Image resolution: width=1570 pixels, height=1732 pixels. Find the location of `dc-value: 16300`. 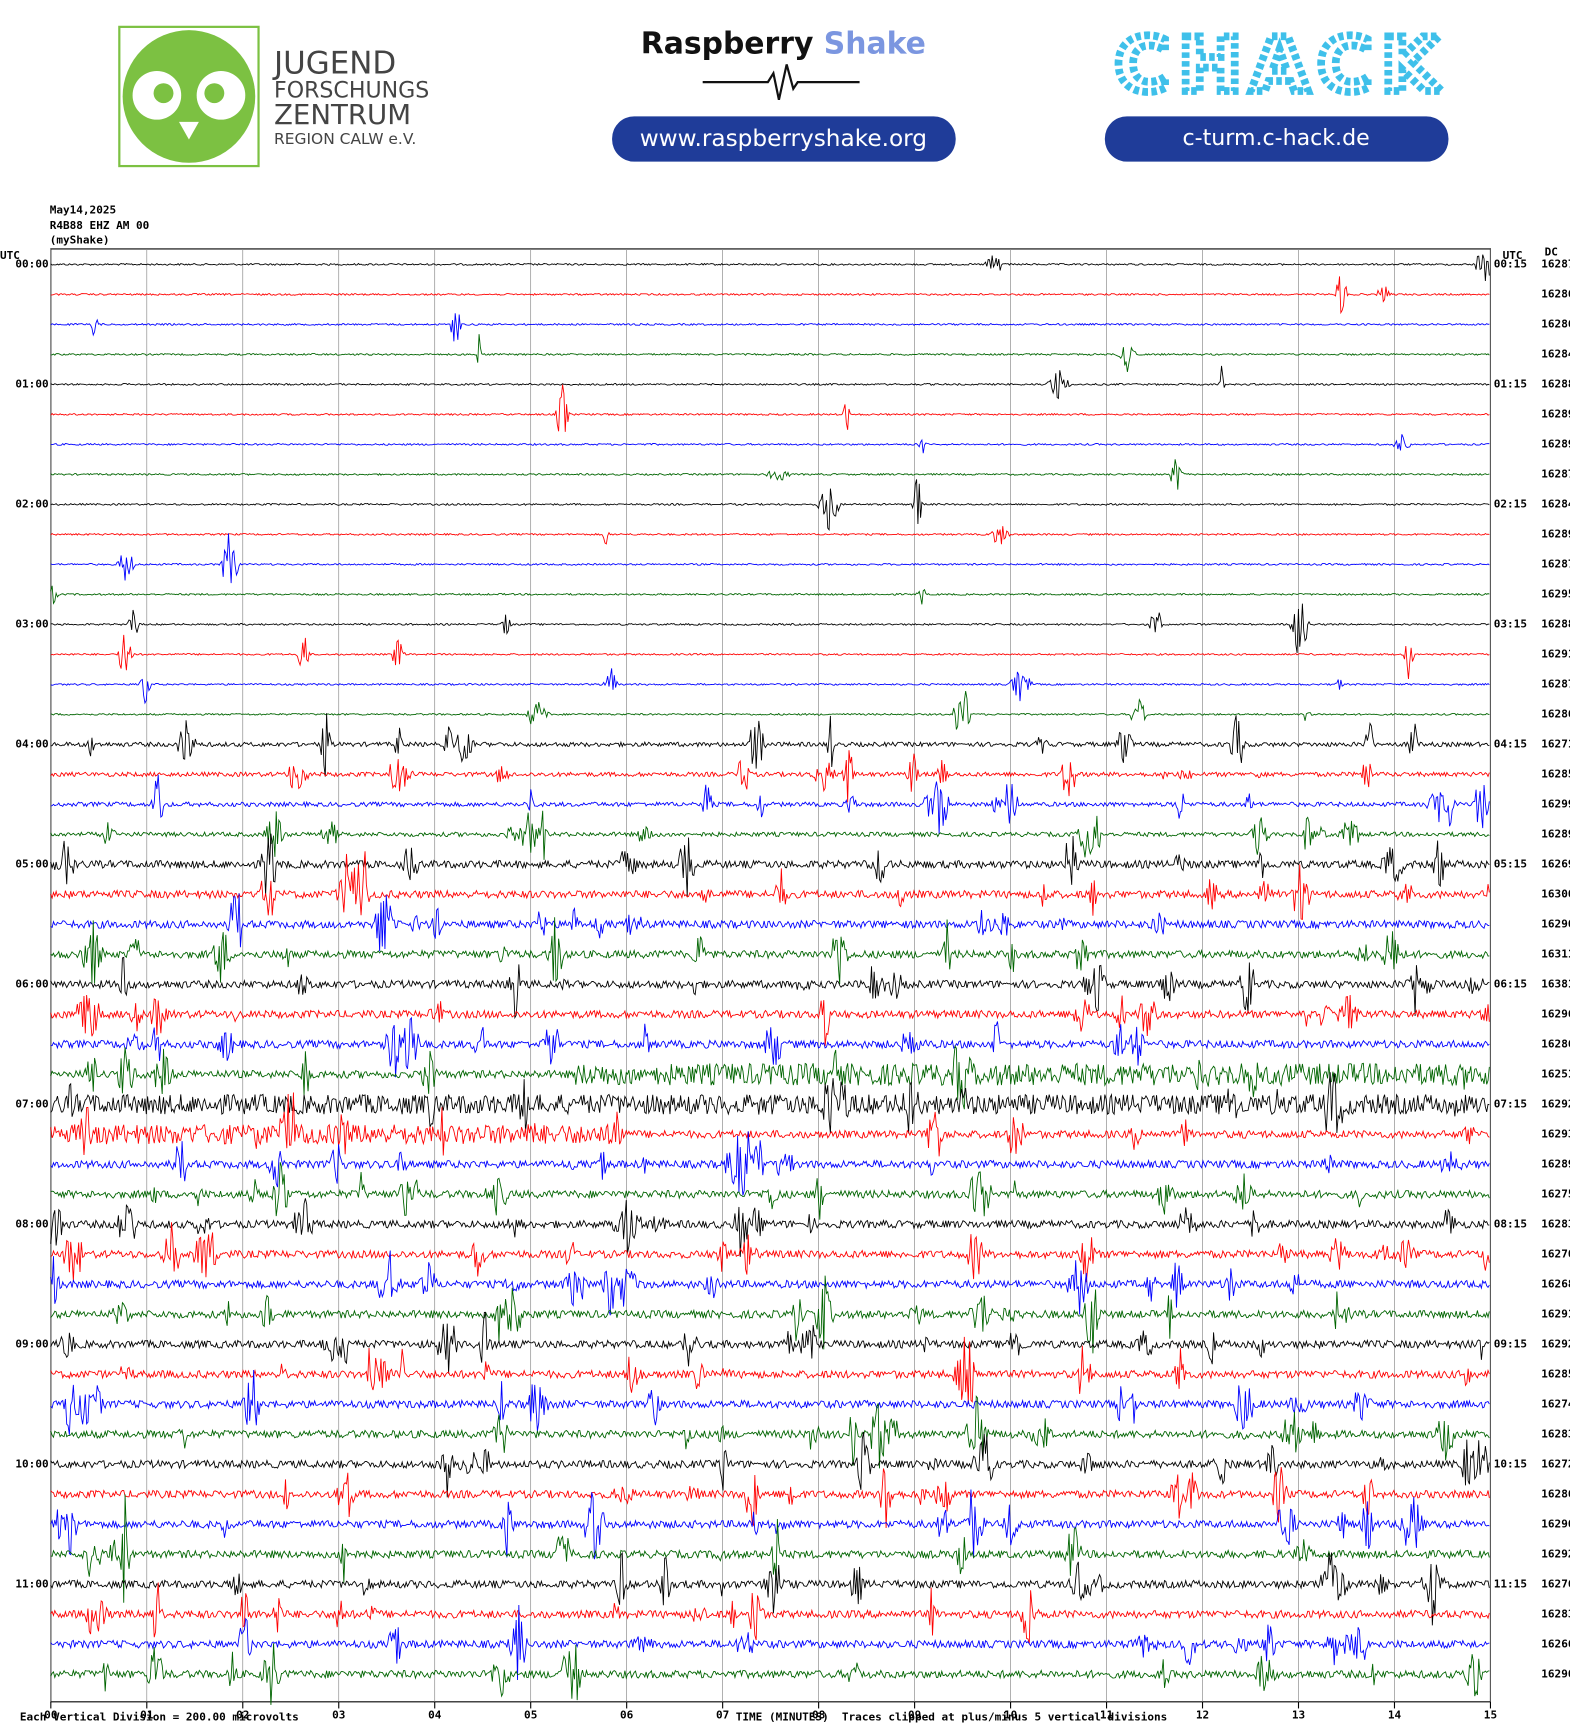

dc-value: 16300 is located at coordinates (1555, 894).